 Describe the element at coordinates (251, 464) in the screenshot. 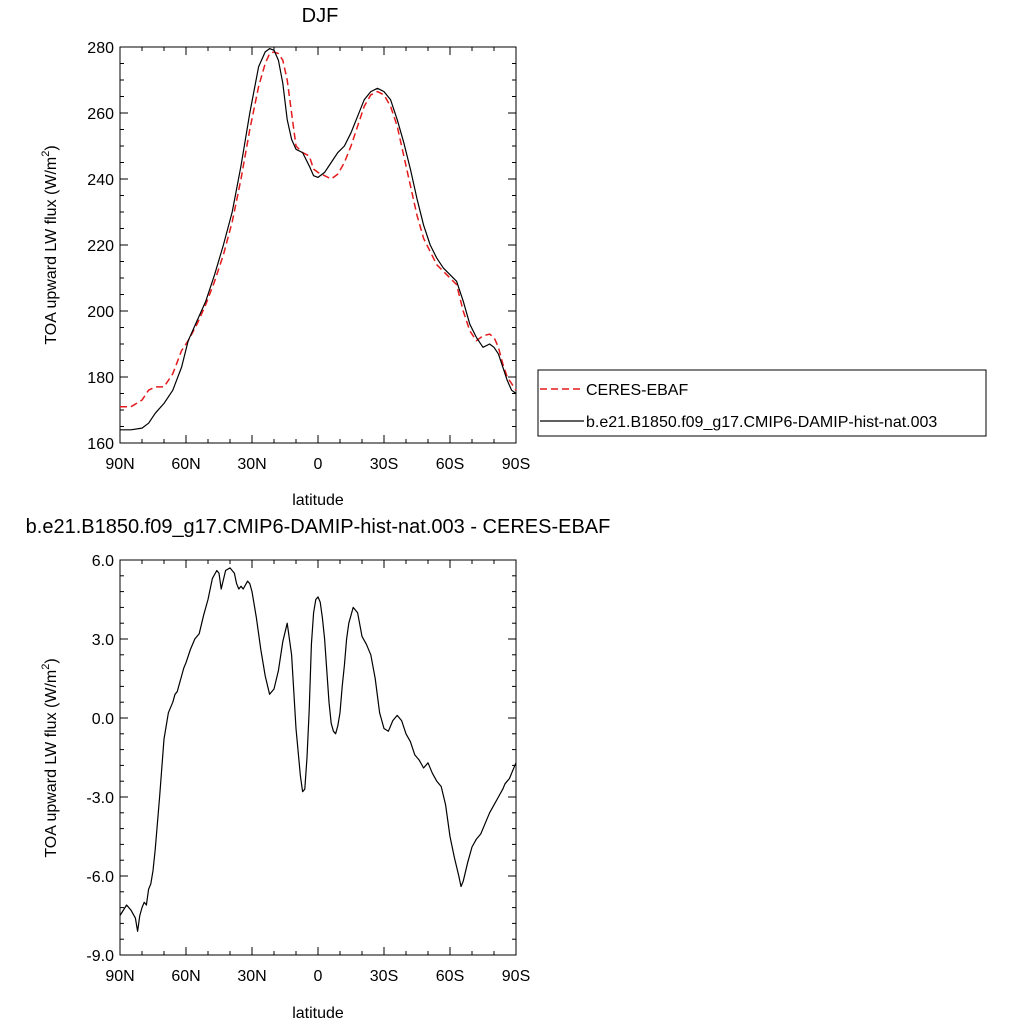

I see `chart-top-xtick-label: 30N` at that location.